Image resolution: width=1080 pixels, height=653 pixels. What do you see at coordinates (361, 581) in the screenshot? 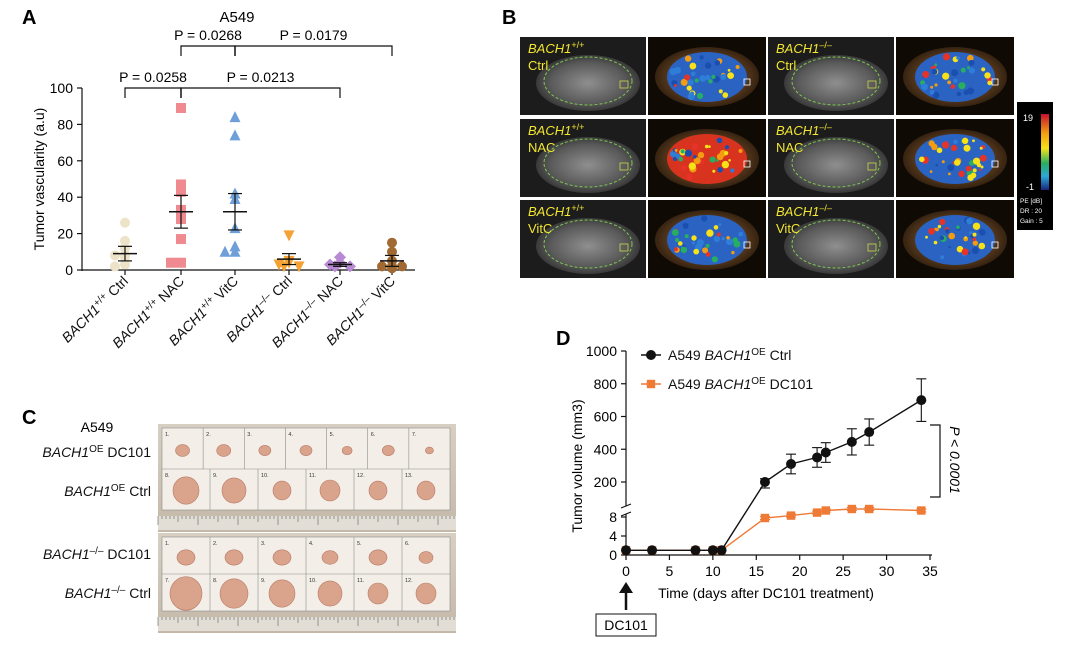
I see `sample-number: 11.` at bounding box center [361, 581].